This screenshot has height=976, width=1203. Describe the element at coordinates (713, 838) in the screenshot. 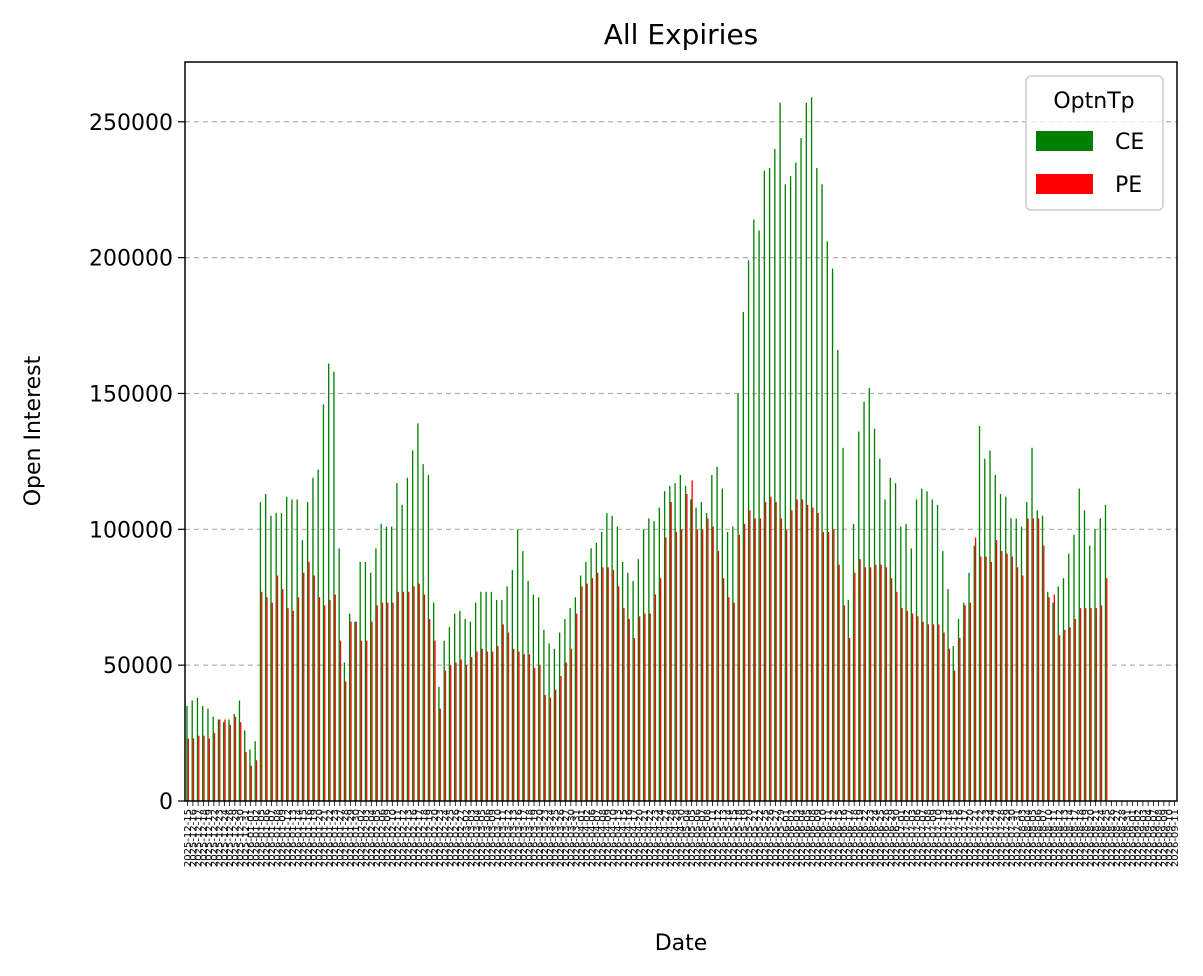

I see `x-tick-label: 2026-05-11` at that location.